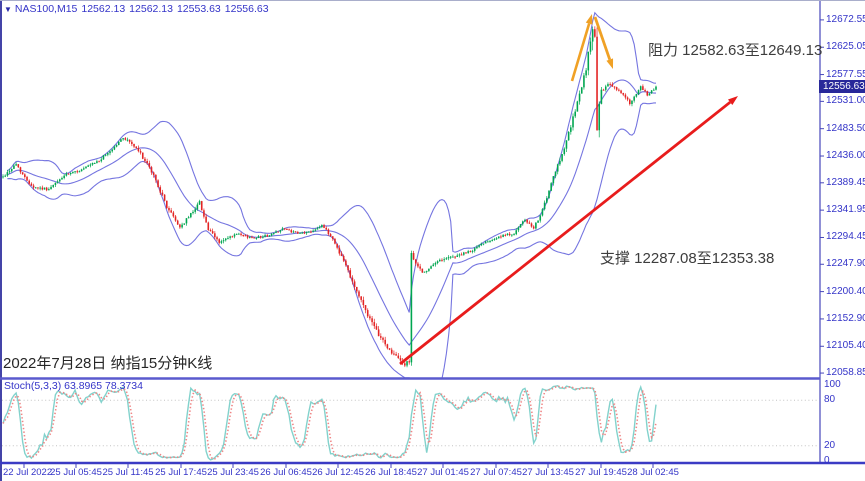  Describe the element at coordinates (842, 87) in the screenshot. I see `current-price-badge: 12556.63` at that location.